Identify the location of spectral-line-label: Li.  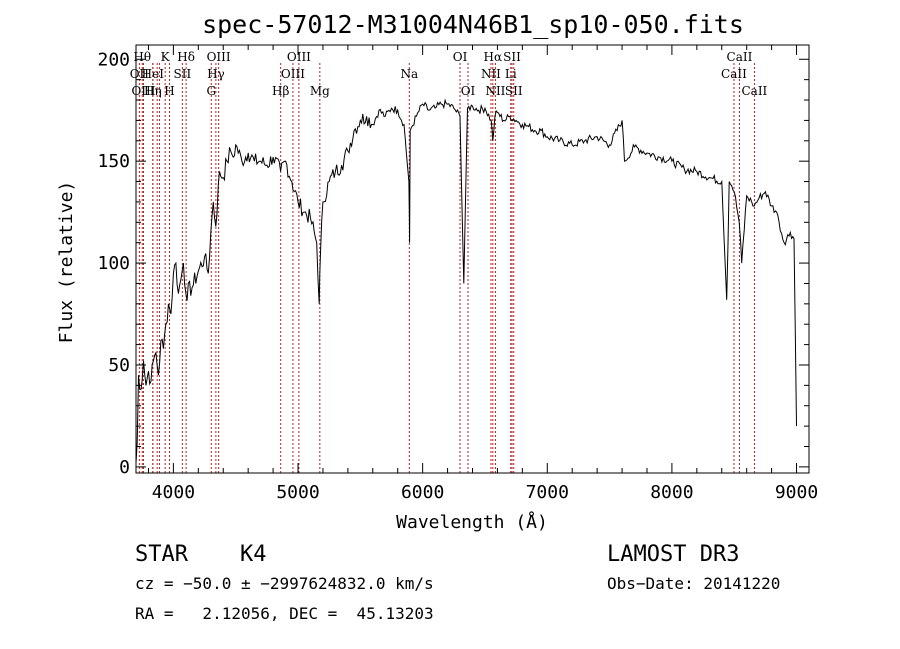
(511, 74).